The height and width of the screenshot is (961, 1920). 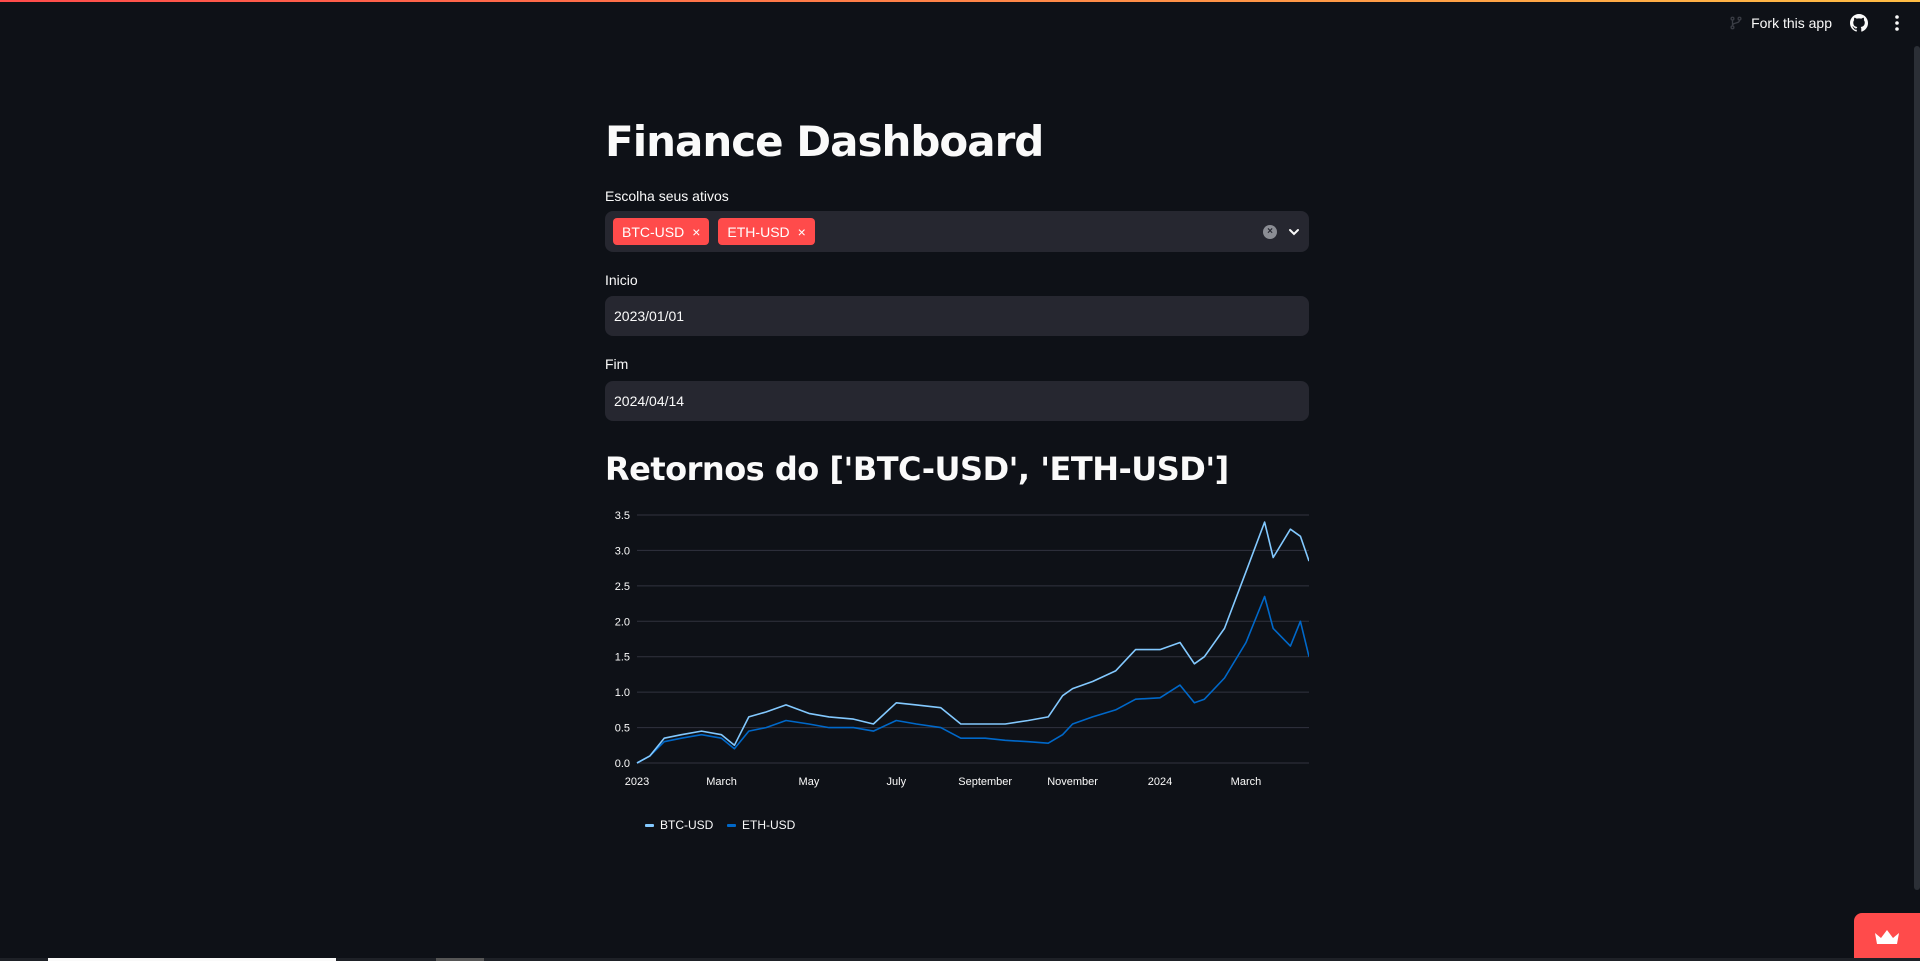 What do you see at coordinates (960, 959) in the screenshot?
I see `taskbar-strip` at bounding box center [960, 959].